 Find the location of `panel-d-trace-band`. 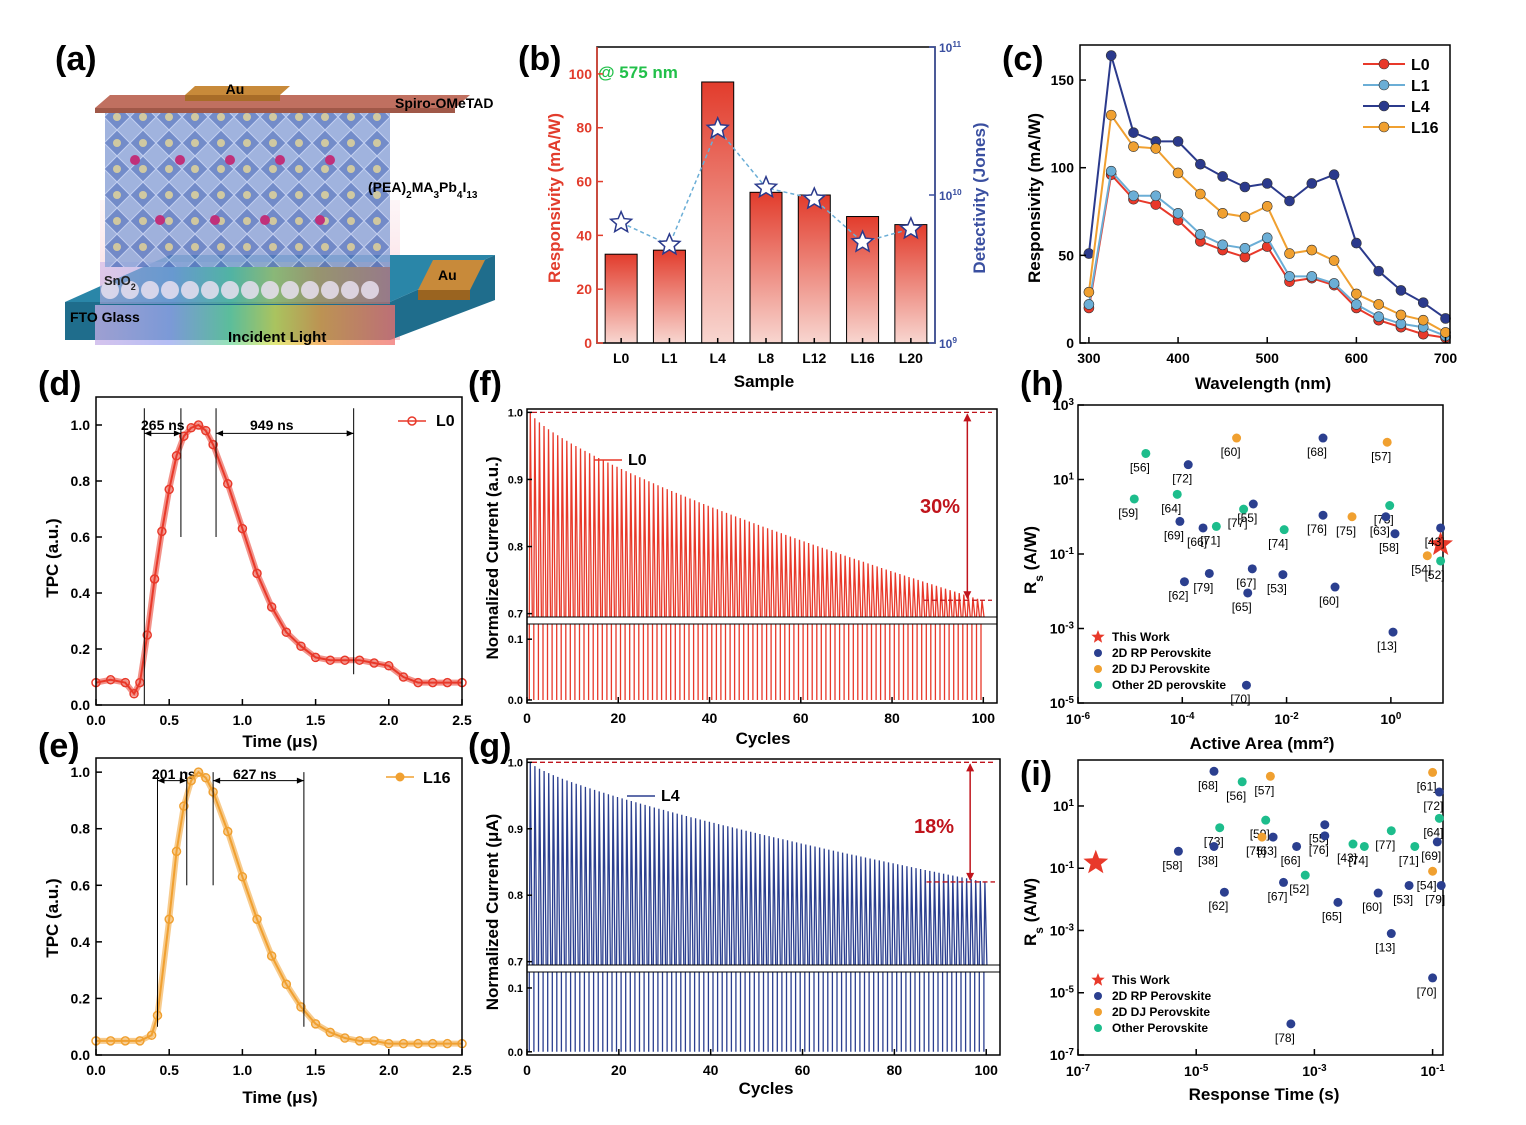

panel-d-trace-band is located at coordinates (278, 559).